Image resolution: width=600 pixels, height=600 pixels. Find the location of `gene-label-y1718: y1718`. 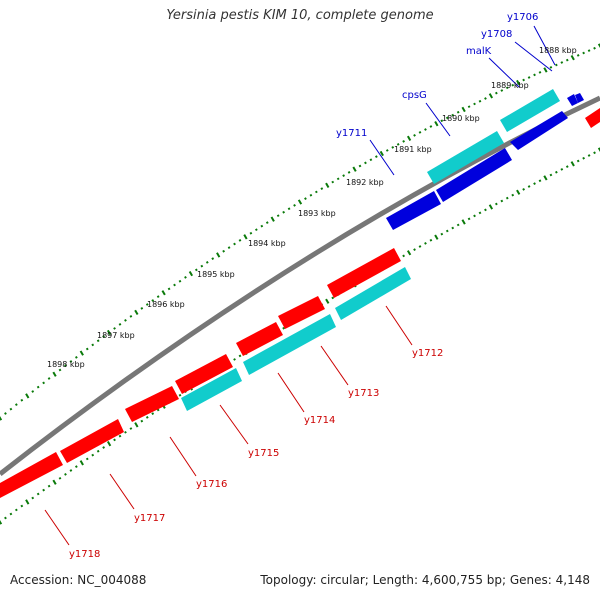

gene-label-y1718: y1718 is located at coordinates (84, 554).